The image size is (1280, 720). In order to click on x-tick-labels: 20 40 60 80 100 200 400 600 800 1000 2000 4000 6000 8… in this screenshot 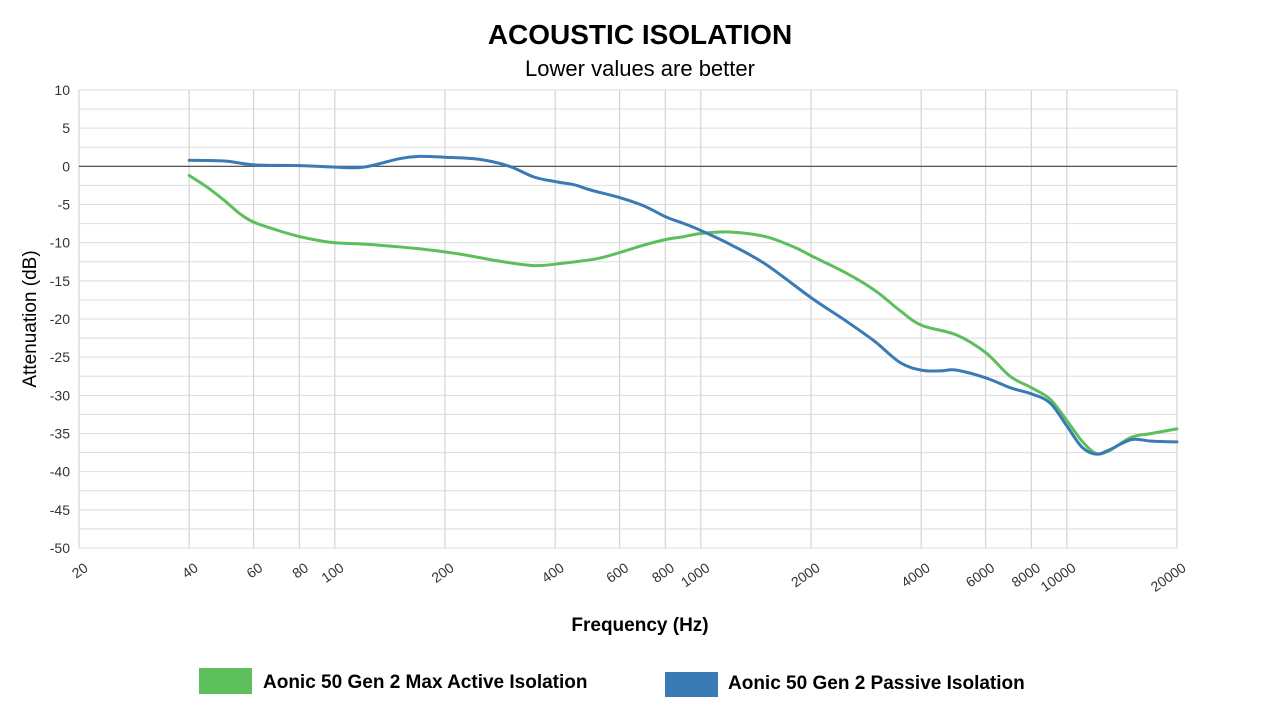, I will do `click(629, 577)`.